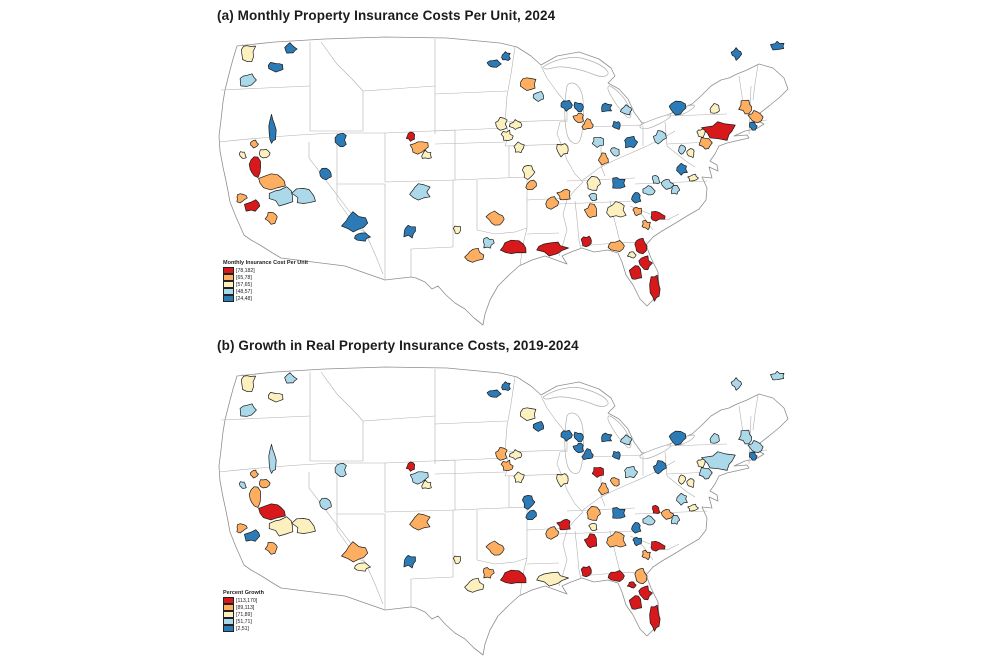 The height and width of the screenshot is (666, 1000). I want to click on legend-label: [65,78], so click(244, 277).